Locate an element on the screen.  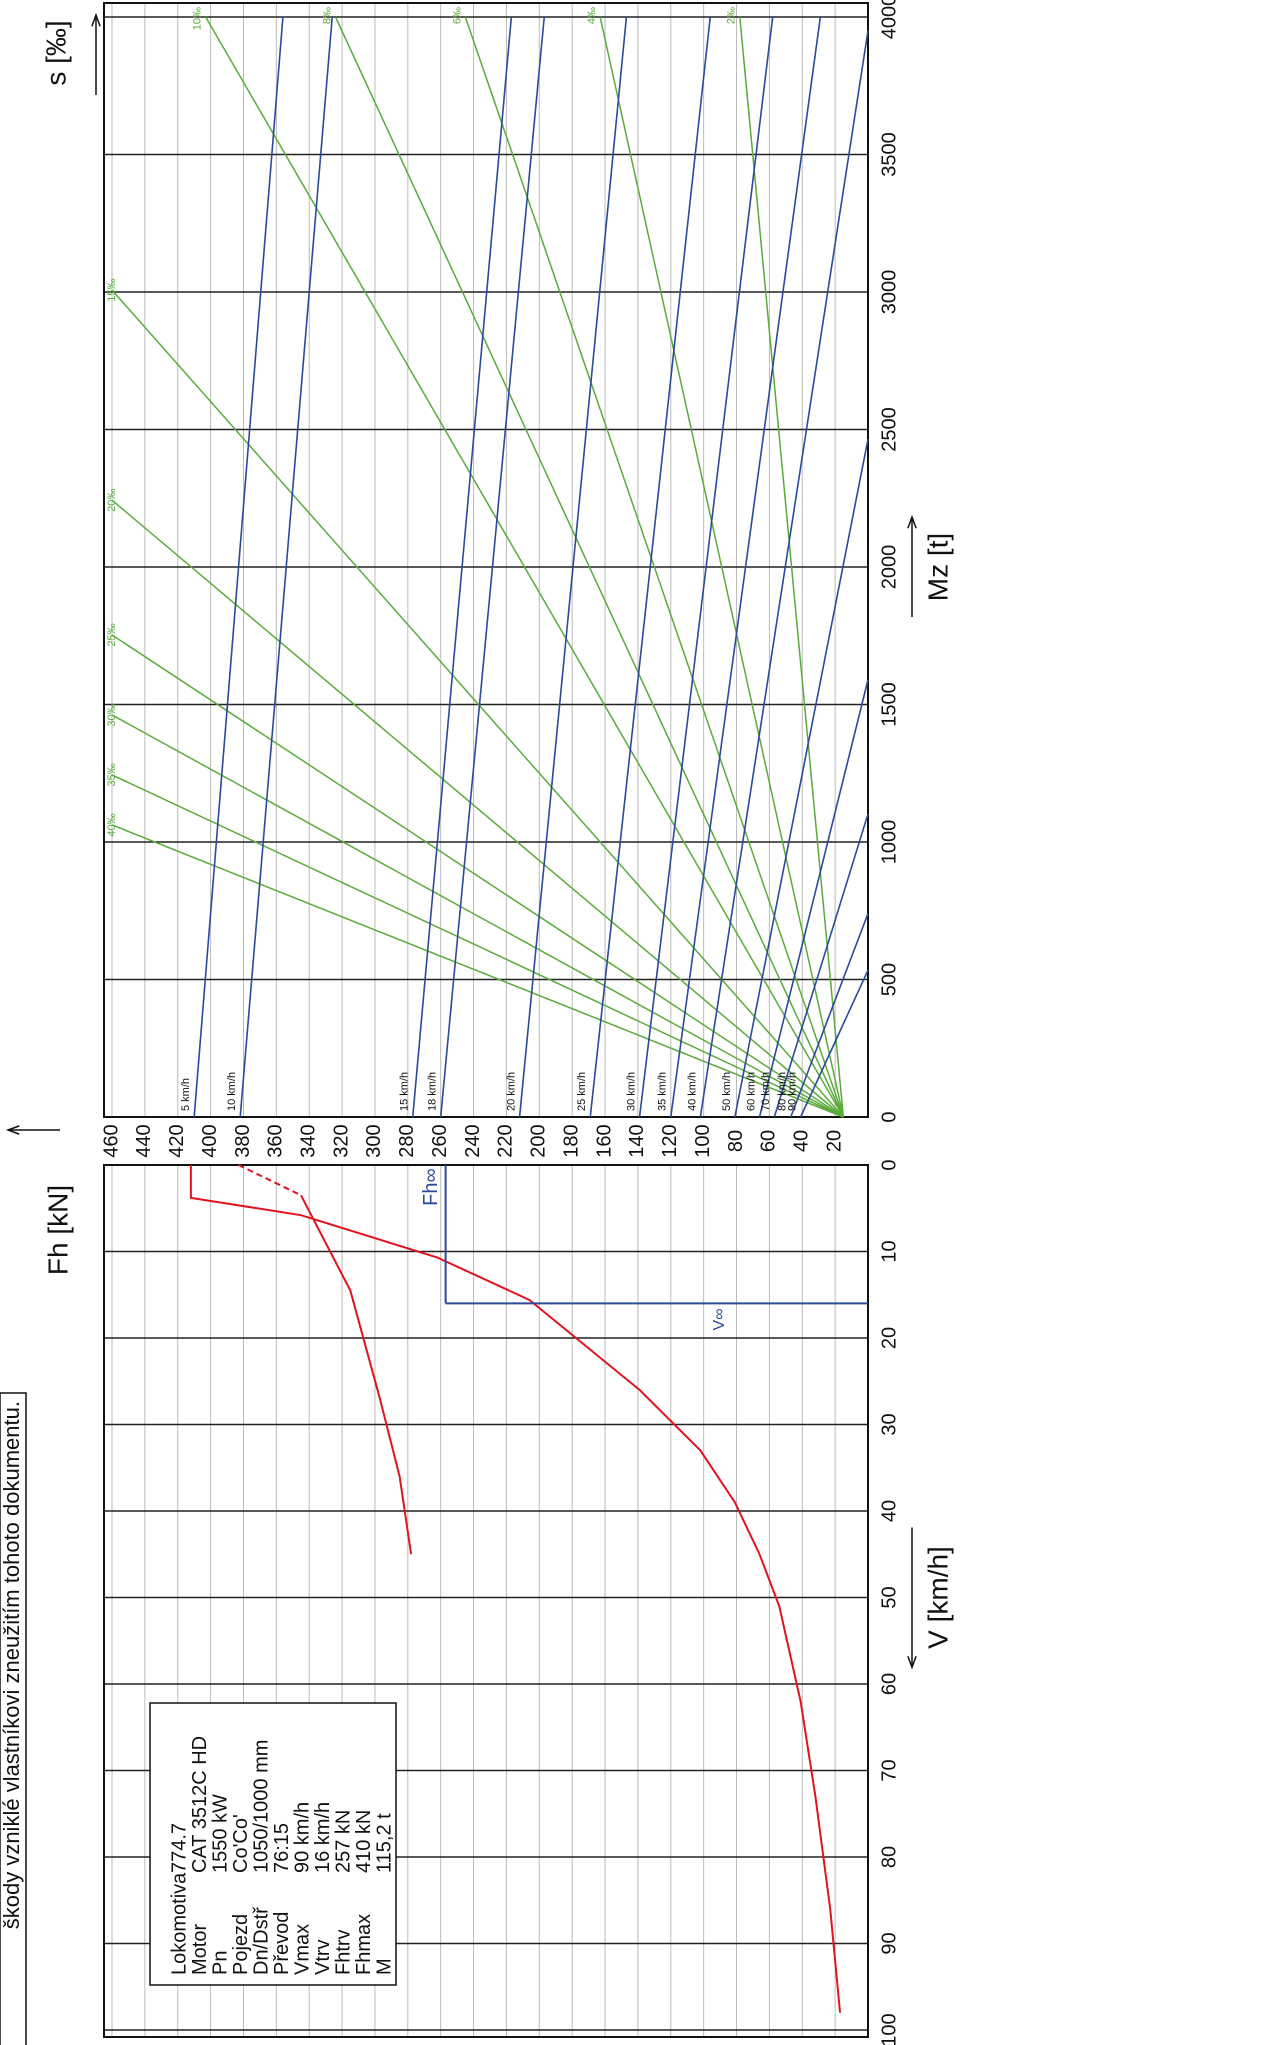
y-tick-label: 440 is located at coordinates (144, 1140).